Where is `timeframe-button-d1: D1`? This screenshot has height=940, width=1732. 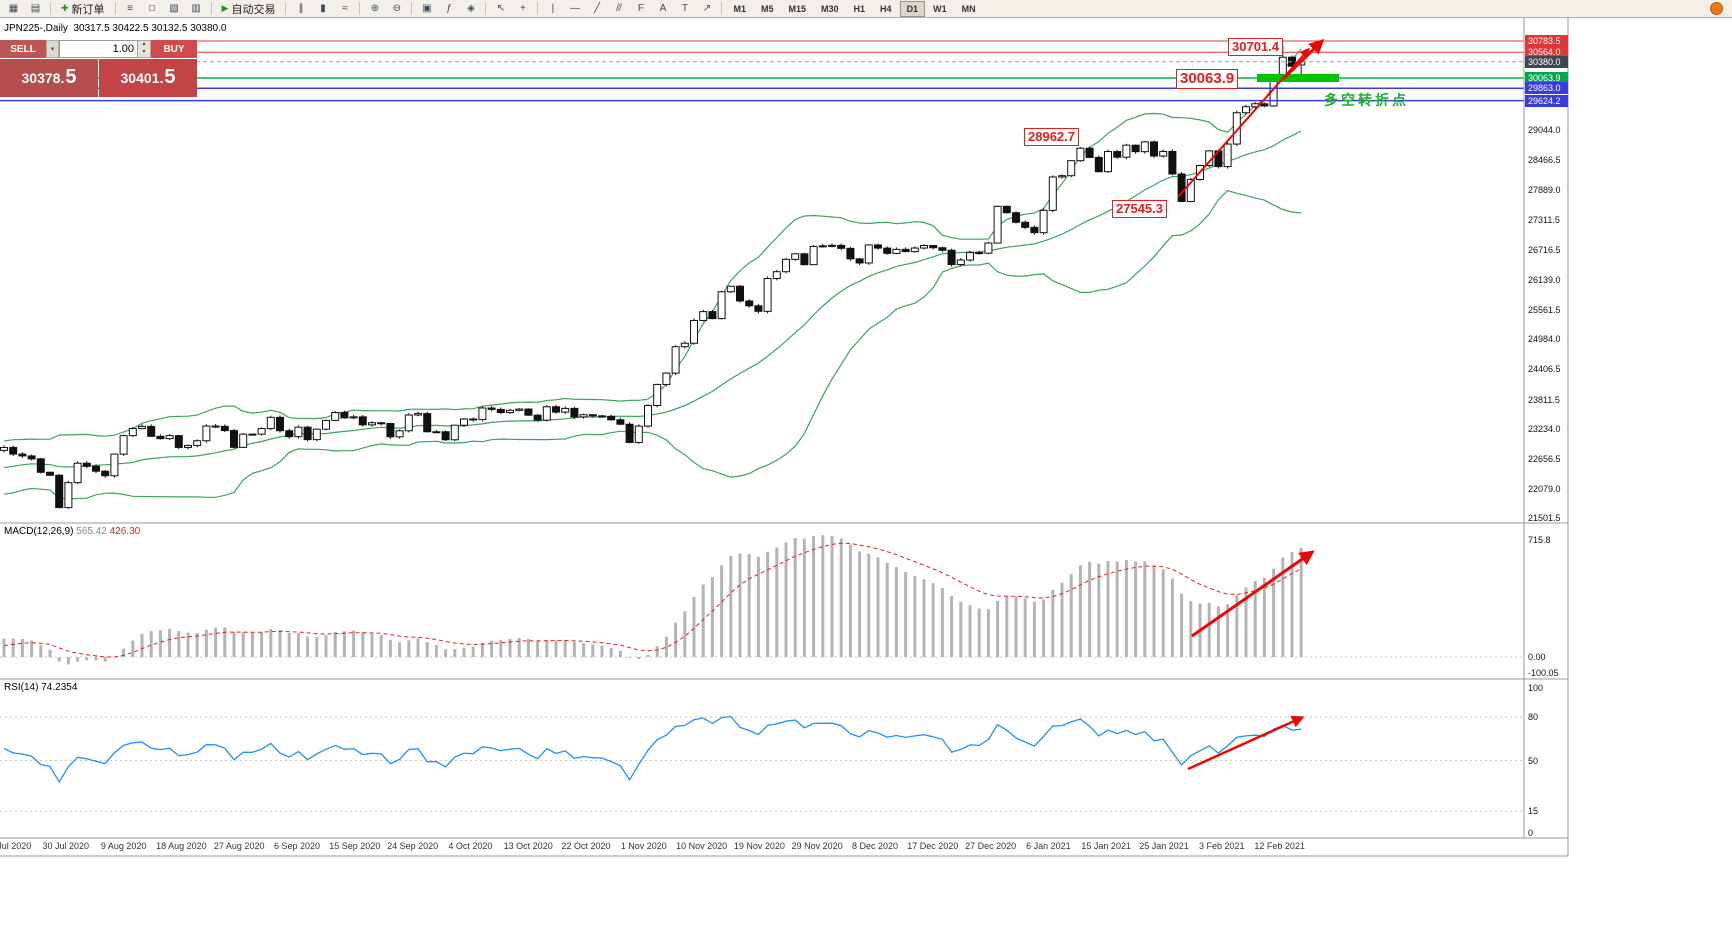
timeframe-button-d1: D1 is located at coordinates (912, 8).